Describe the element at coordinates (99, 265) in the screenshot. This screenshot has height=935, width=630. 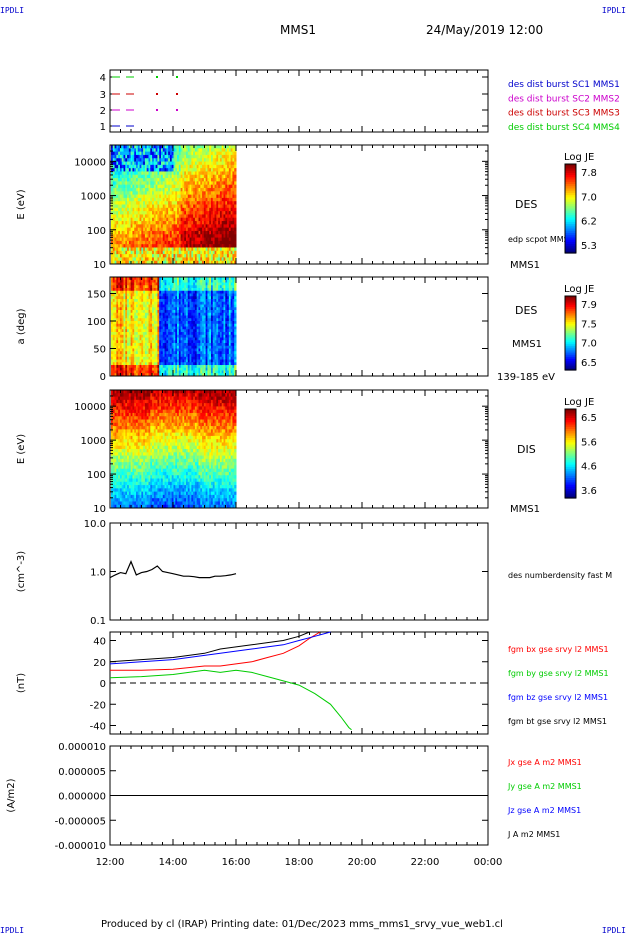
I see `des-energy-ytick-label: 10` at that location.